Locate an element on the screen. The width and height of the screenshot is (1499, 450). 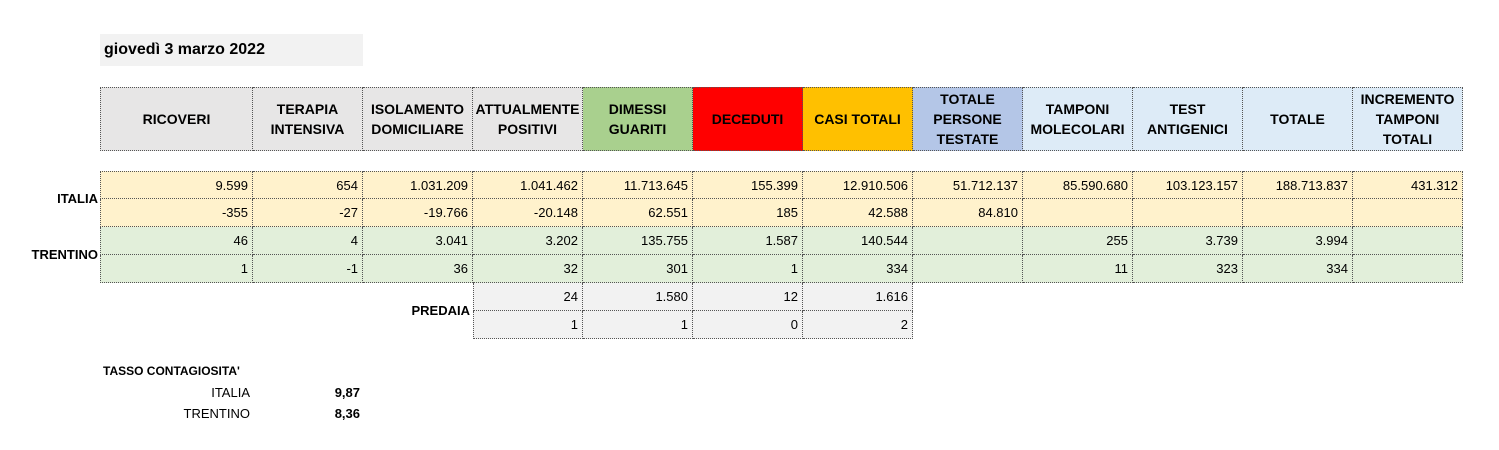
tasso-title: TASSO CONTAGIOSITA' is located at coordinates (171, 371).